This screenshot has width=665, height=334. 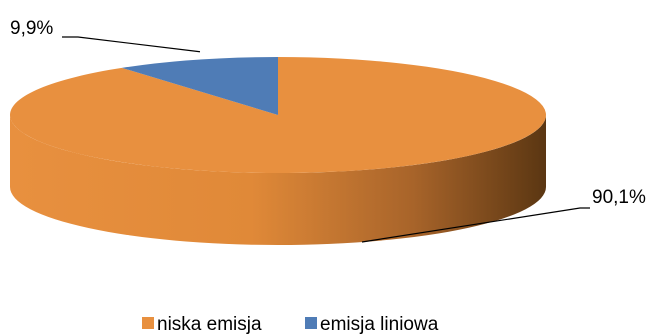 I want to click on legend: niska emisja emisja liniowa, so click(x=290, y=324).